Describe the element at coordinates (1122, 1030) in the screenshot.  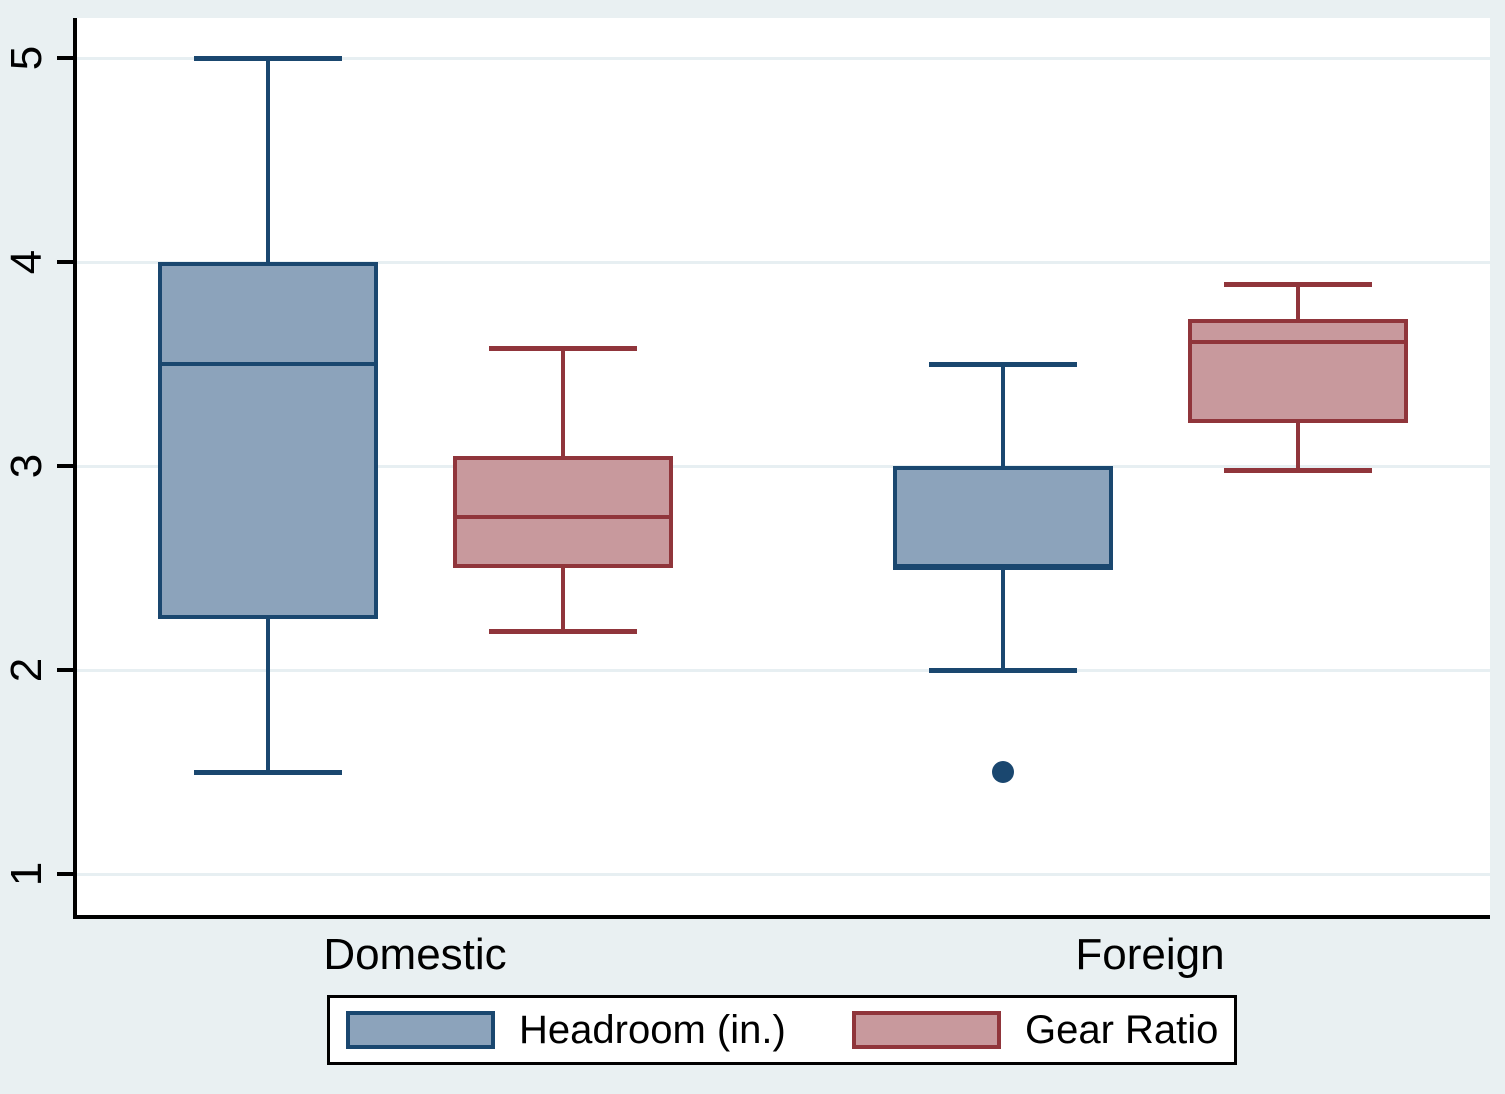
I see `legend-label-gear-ratio: Gear Ratio` at that location.